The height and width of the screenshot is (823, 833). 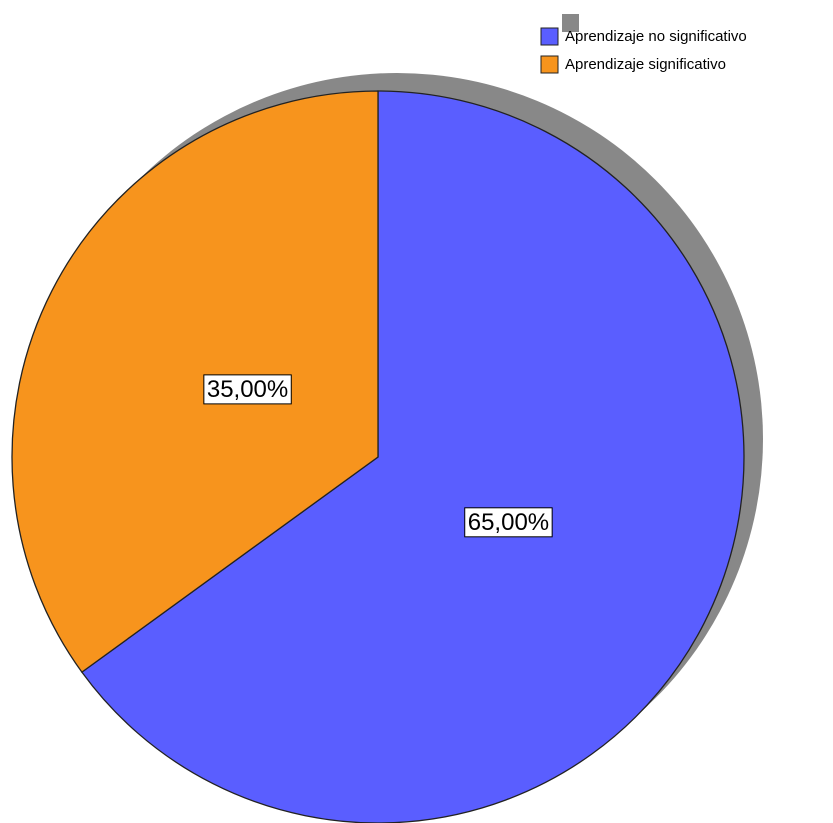 I want to click on data-label: 35,00%, so click(x=247, y=389).